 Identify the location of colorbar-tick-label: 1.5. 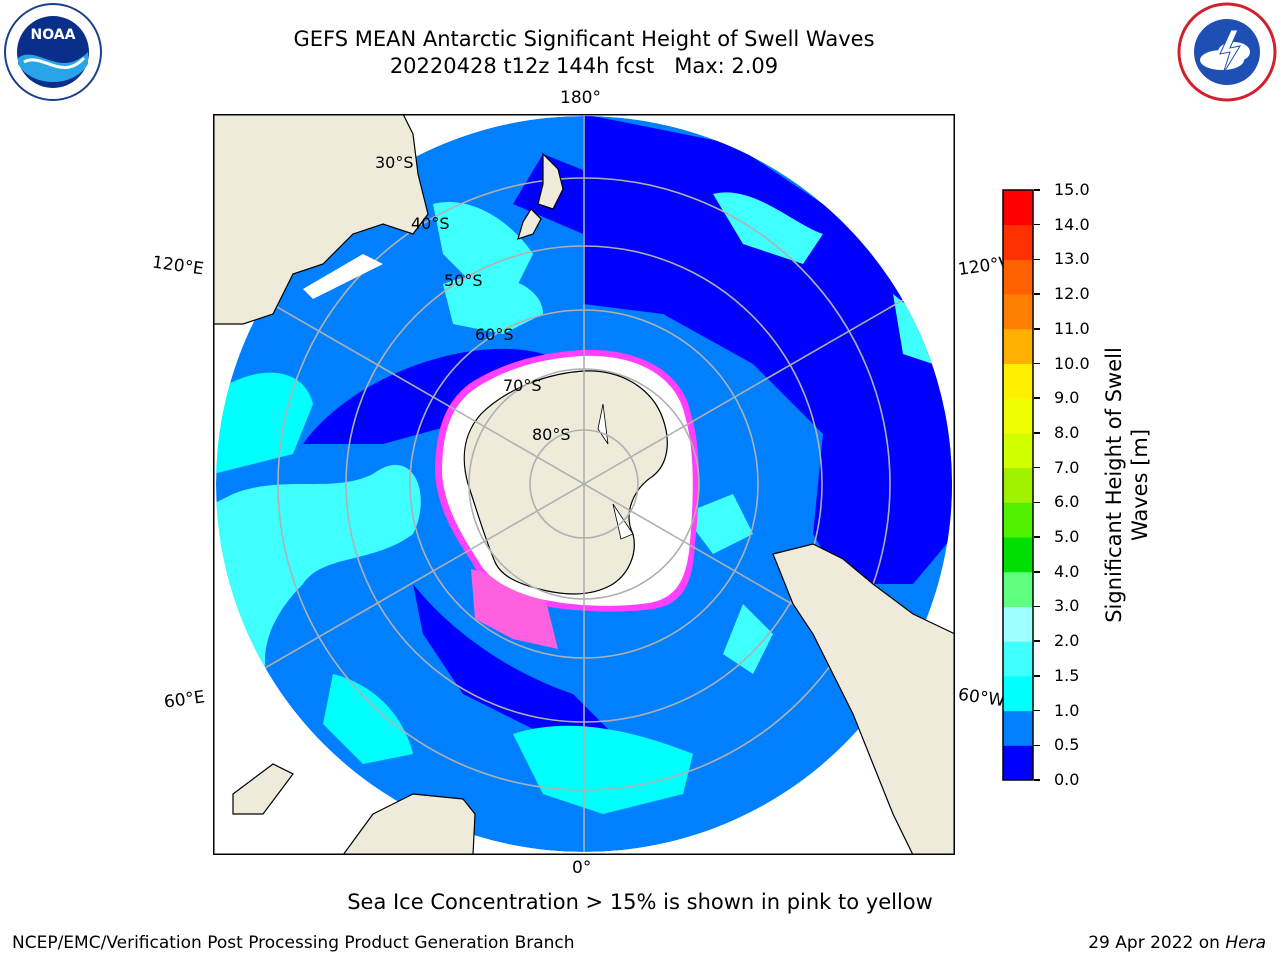
(1067, 675).